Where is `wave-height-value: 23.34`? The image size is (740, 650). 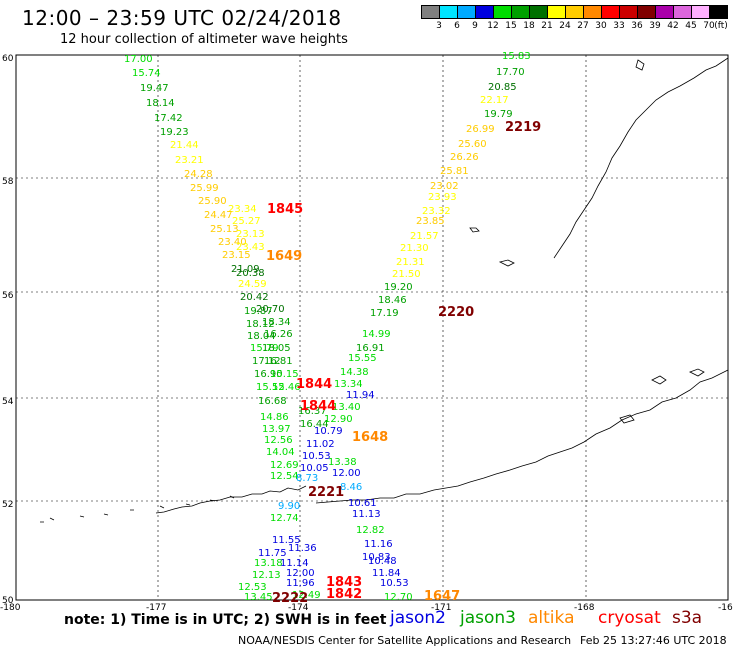
wave-height-value: 23.34 is located at coordinates (242, 209).